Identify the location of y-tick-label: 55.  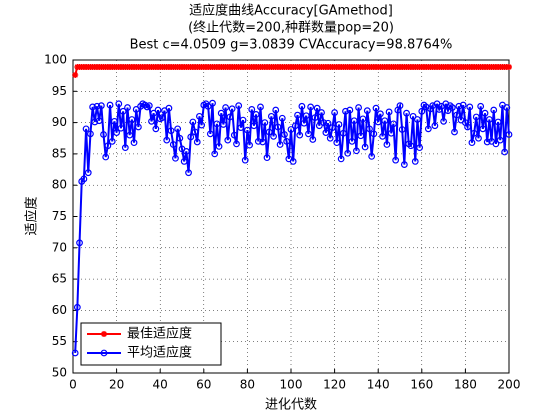
(59, 341).